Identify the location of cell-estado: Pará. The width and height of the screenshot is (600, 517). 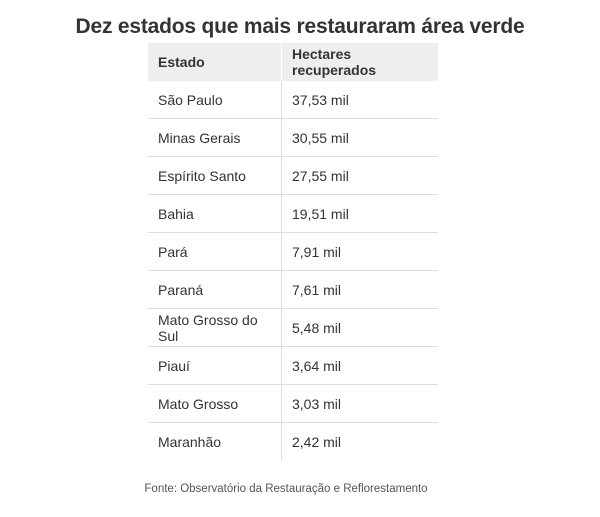
(215, 251).